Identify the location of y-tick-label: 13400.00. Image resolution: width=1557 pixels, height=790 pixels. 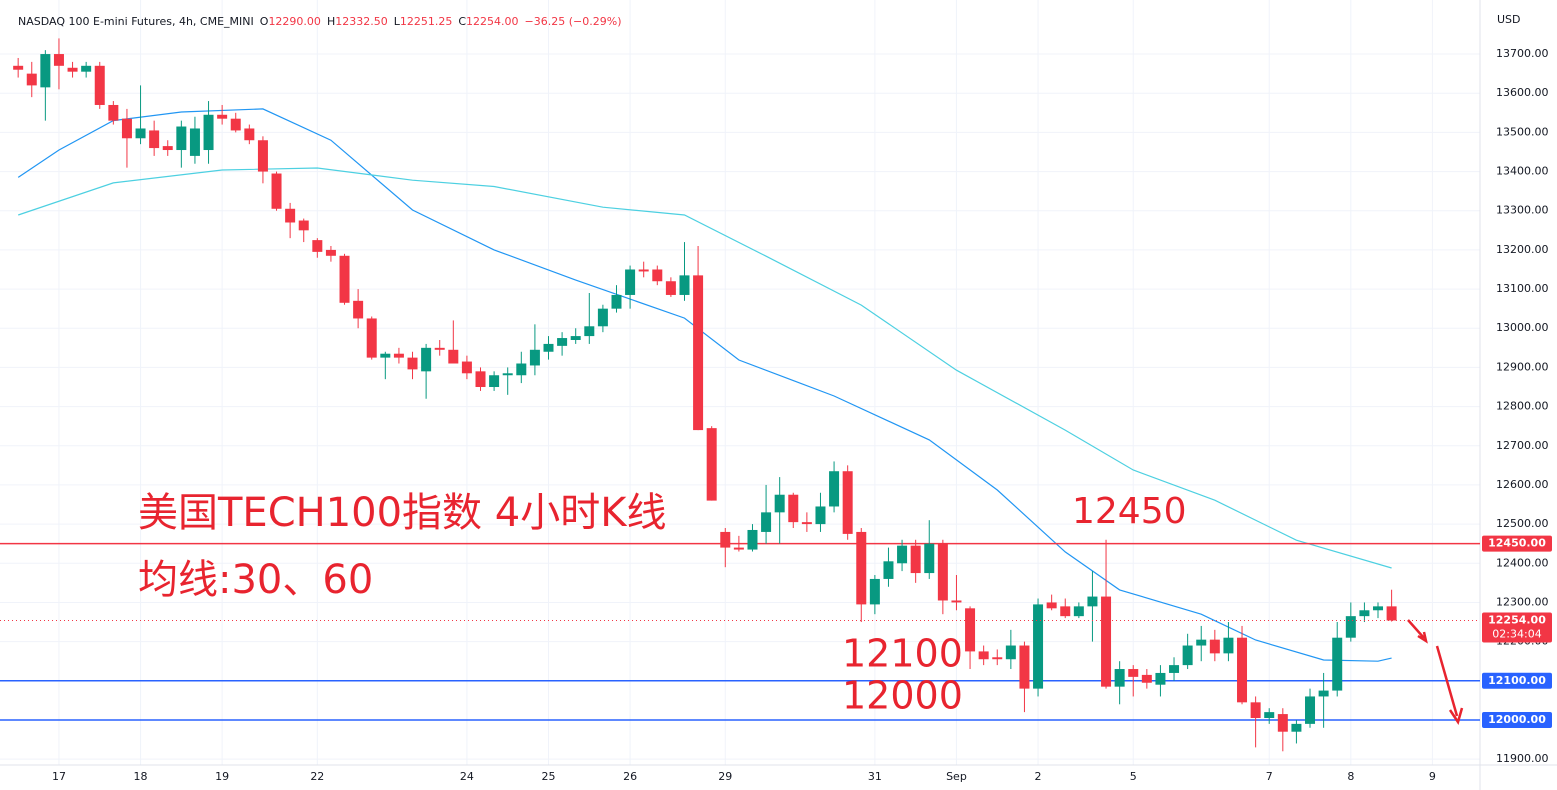
(1522, 171).